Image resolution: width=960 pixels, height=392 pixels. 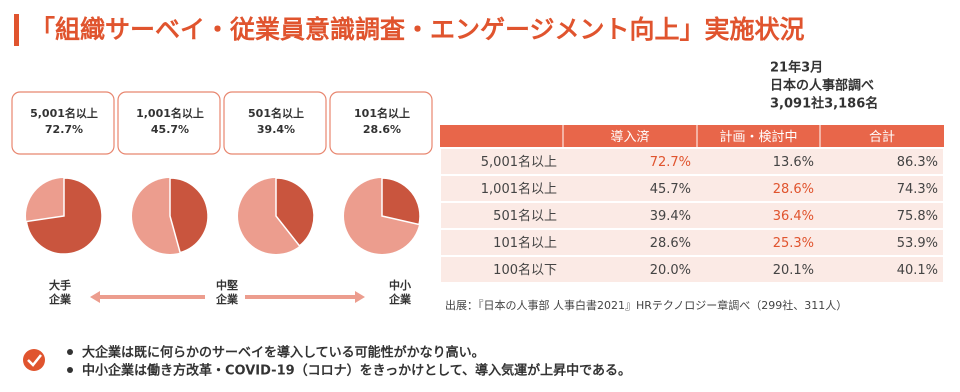 What do you see at coordinates (670, 270) in the screenshot?
I see `table-cell: 20.0%` at bounding box center [670, 270].